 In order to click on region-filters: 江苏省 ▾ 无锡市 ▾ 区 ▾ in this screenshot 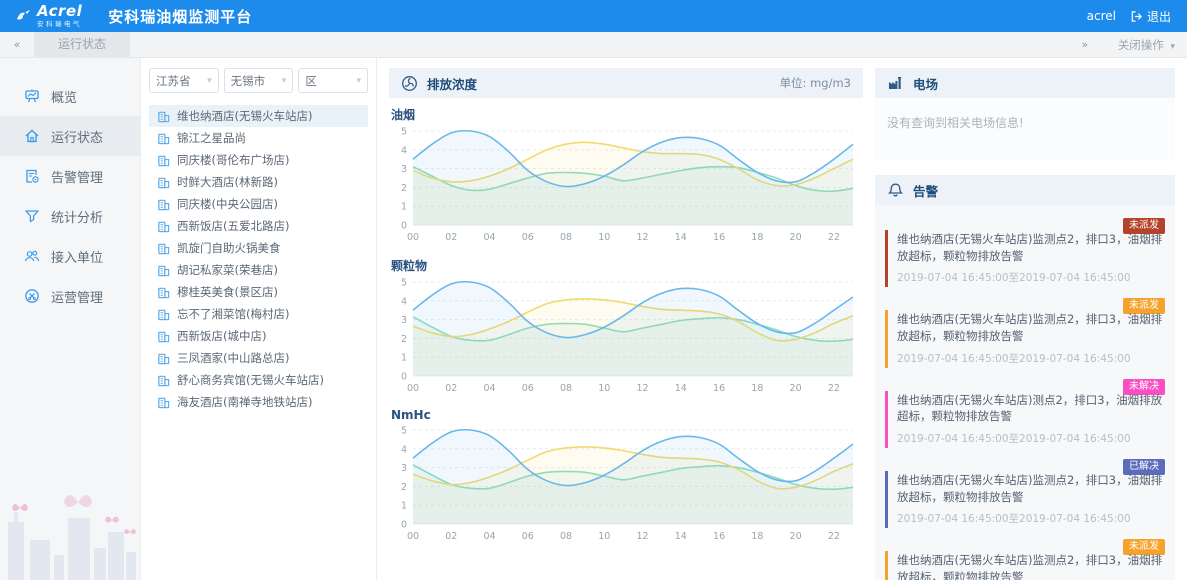, I will do `click(259, 80)`.